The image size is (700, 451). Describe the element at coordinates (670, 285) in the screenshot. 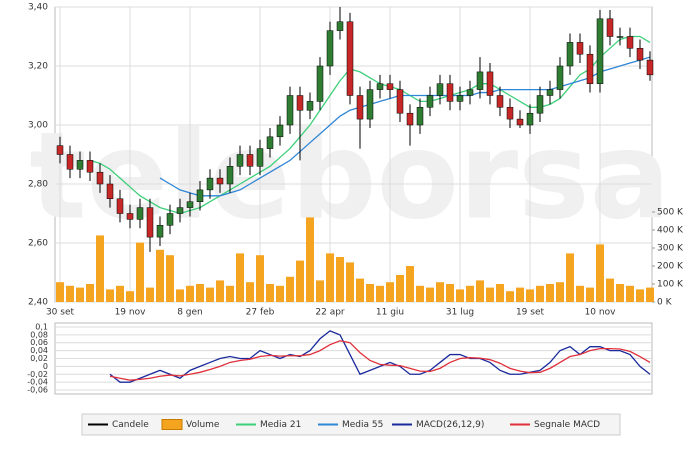

I see `y2-tick-label: 100 K` at that location.